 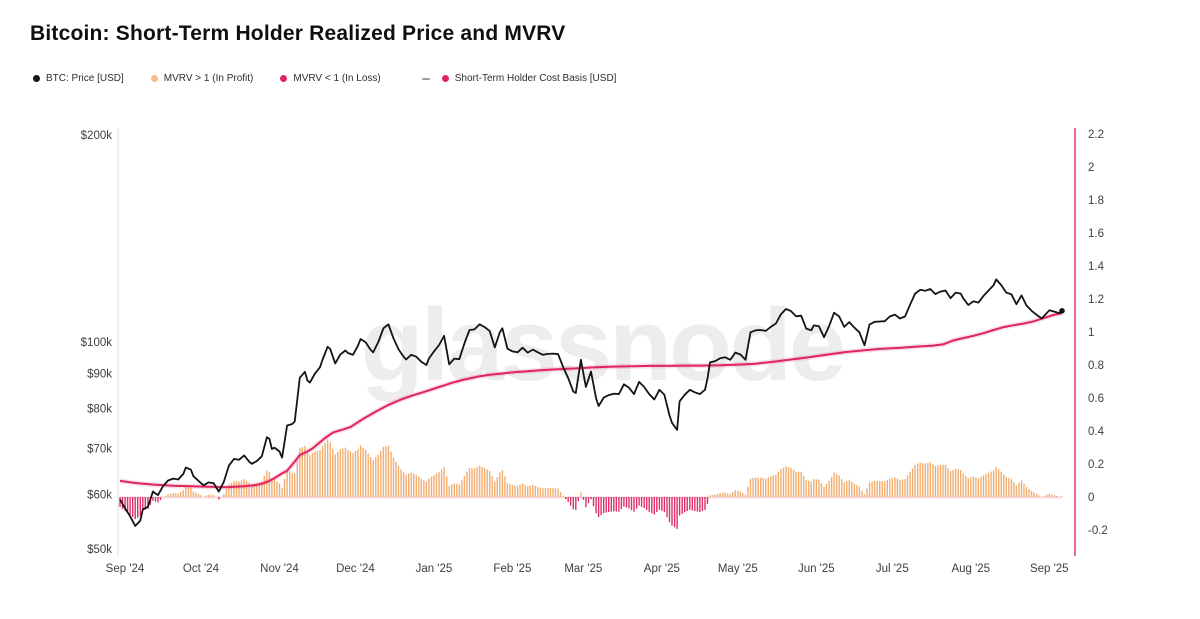 What do you see at coordinates (892, 569) in the screenshot?
I see `x-tick-label: Jul '25` at bounding box center [892, 569].